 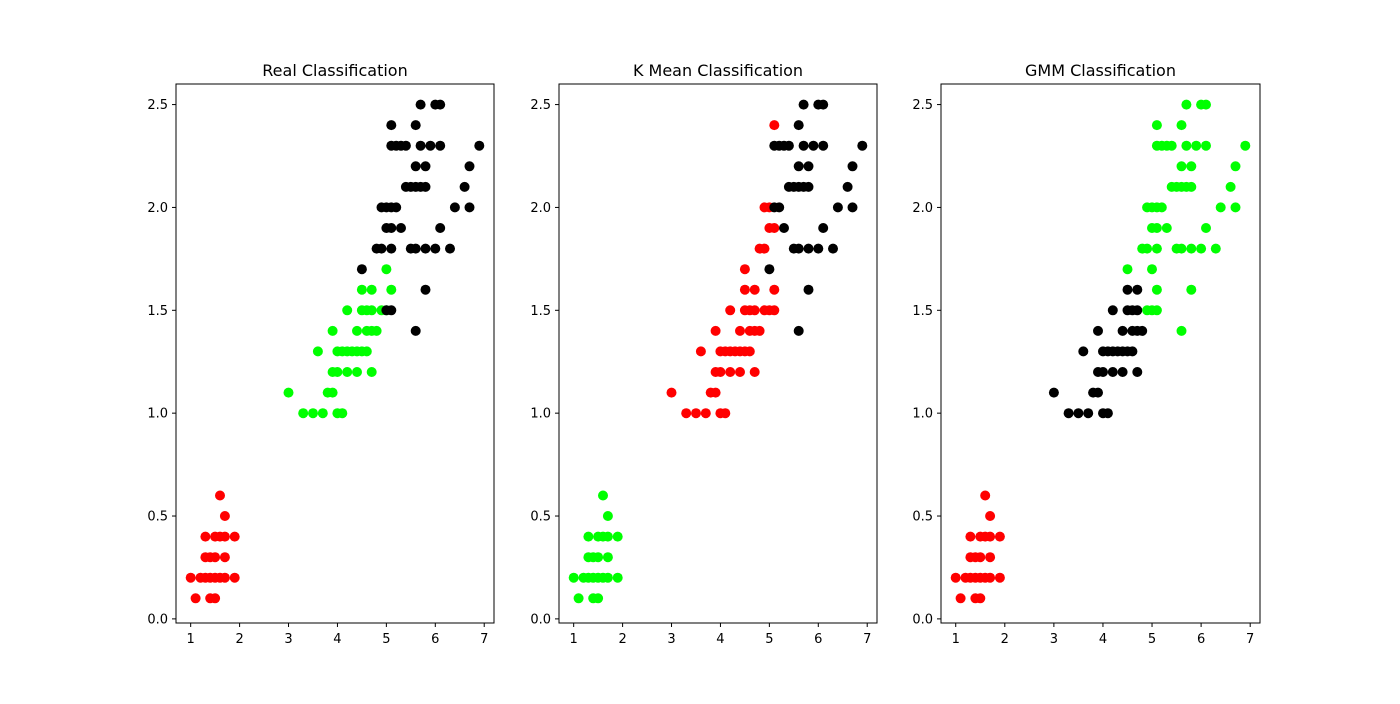 What do you see at coordinates (671, 639) in the screenshot?
I see `x-tick-label: 3` at bounding box center [671, 639].